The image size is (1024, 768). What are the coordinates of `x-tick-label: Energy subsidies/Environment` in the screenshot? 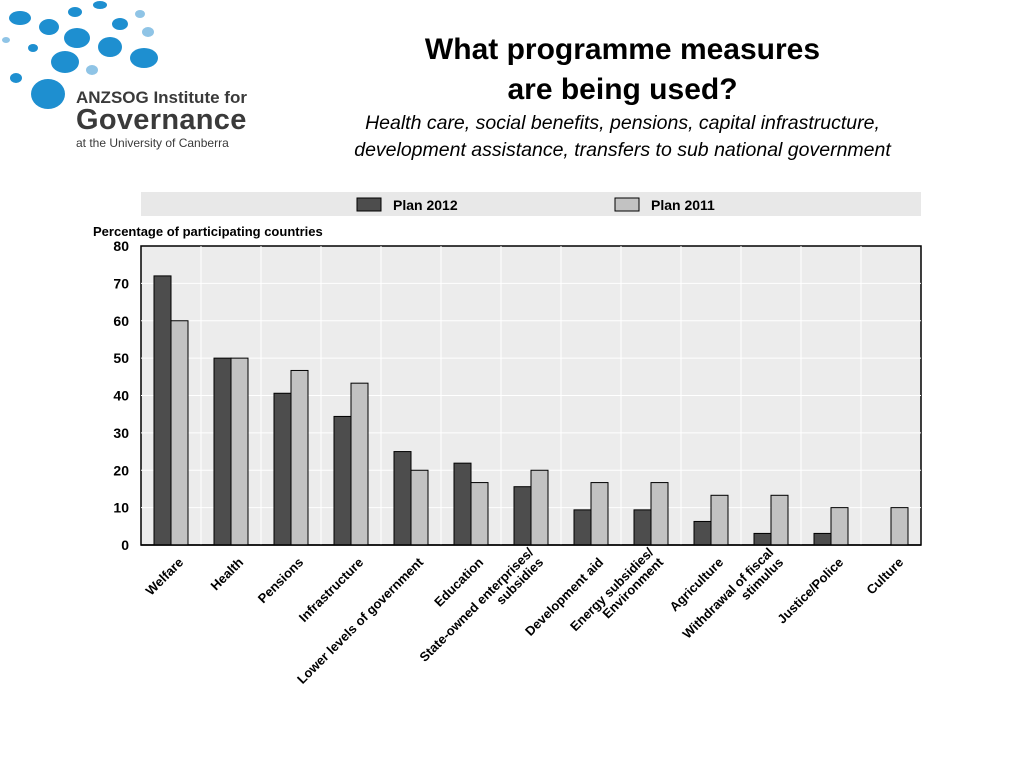 It's located at (617, 594).